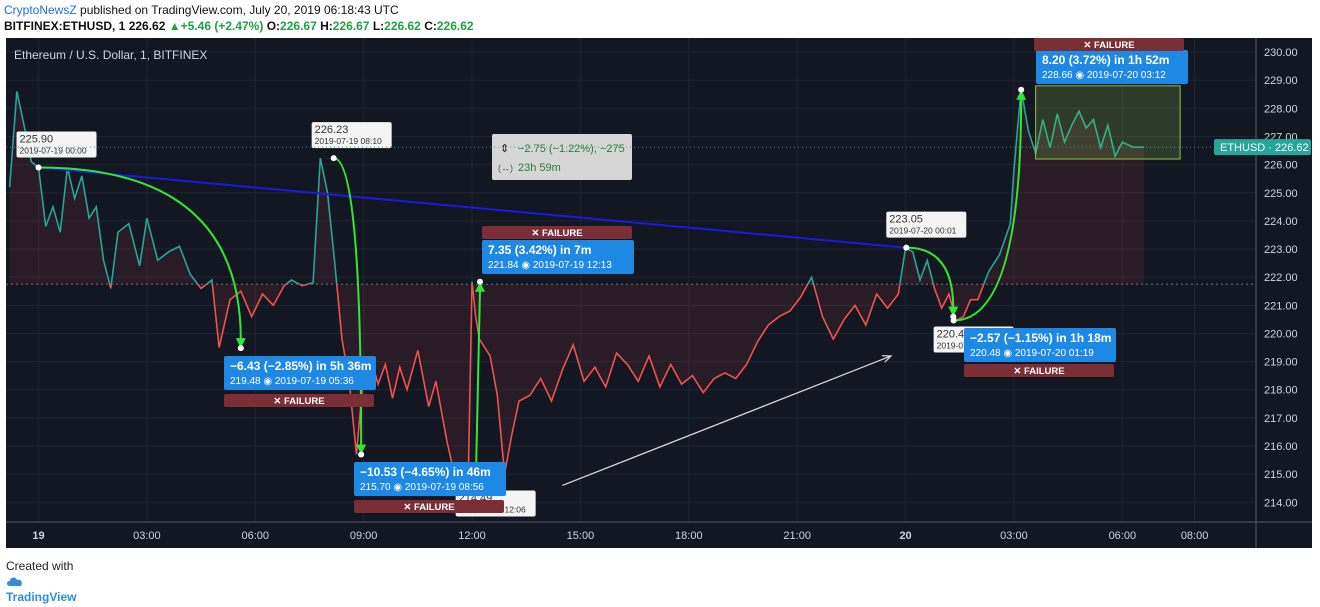 The width and height of the screenshot is (1320, 607). Describe the element at coordinates (402, 26) in the screenshot. I see `low-value: 226.62` at that location.